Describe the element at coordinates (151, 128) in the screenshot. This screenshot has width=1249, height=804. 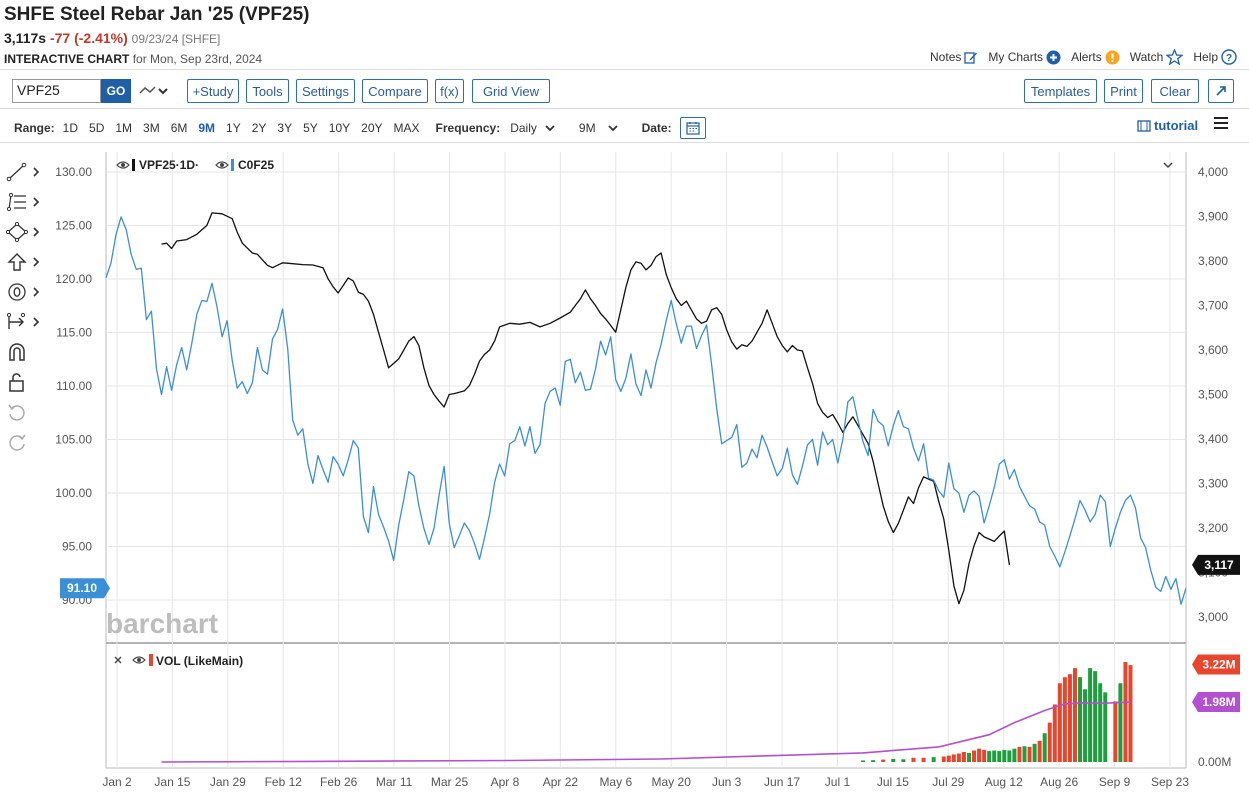
I see `range-3m: 3M` at that location.